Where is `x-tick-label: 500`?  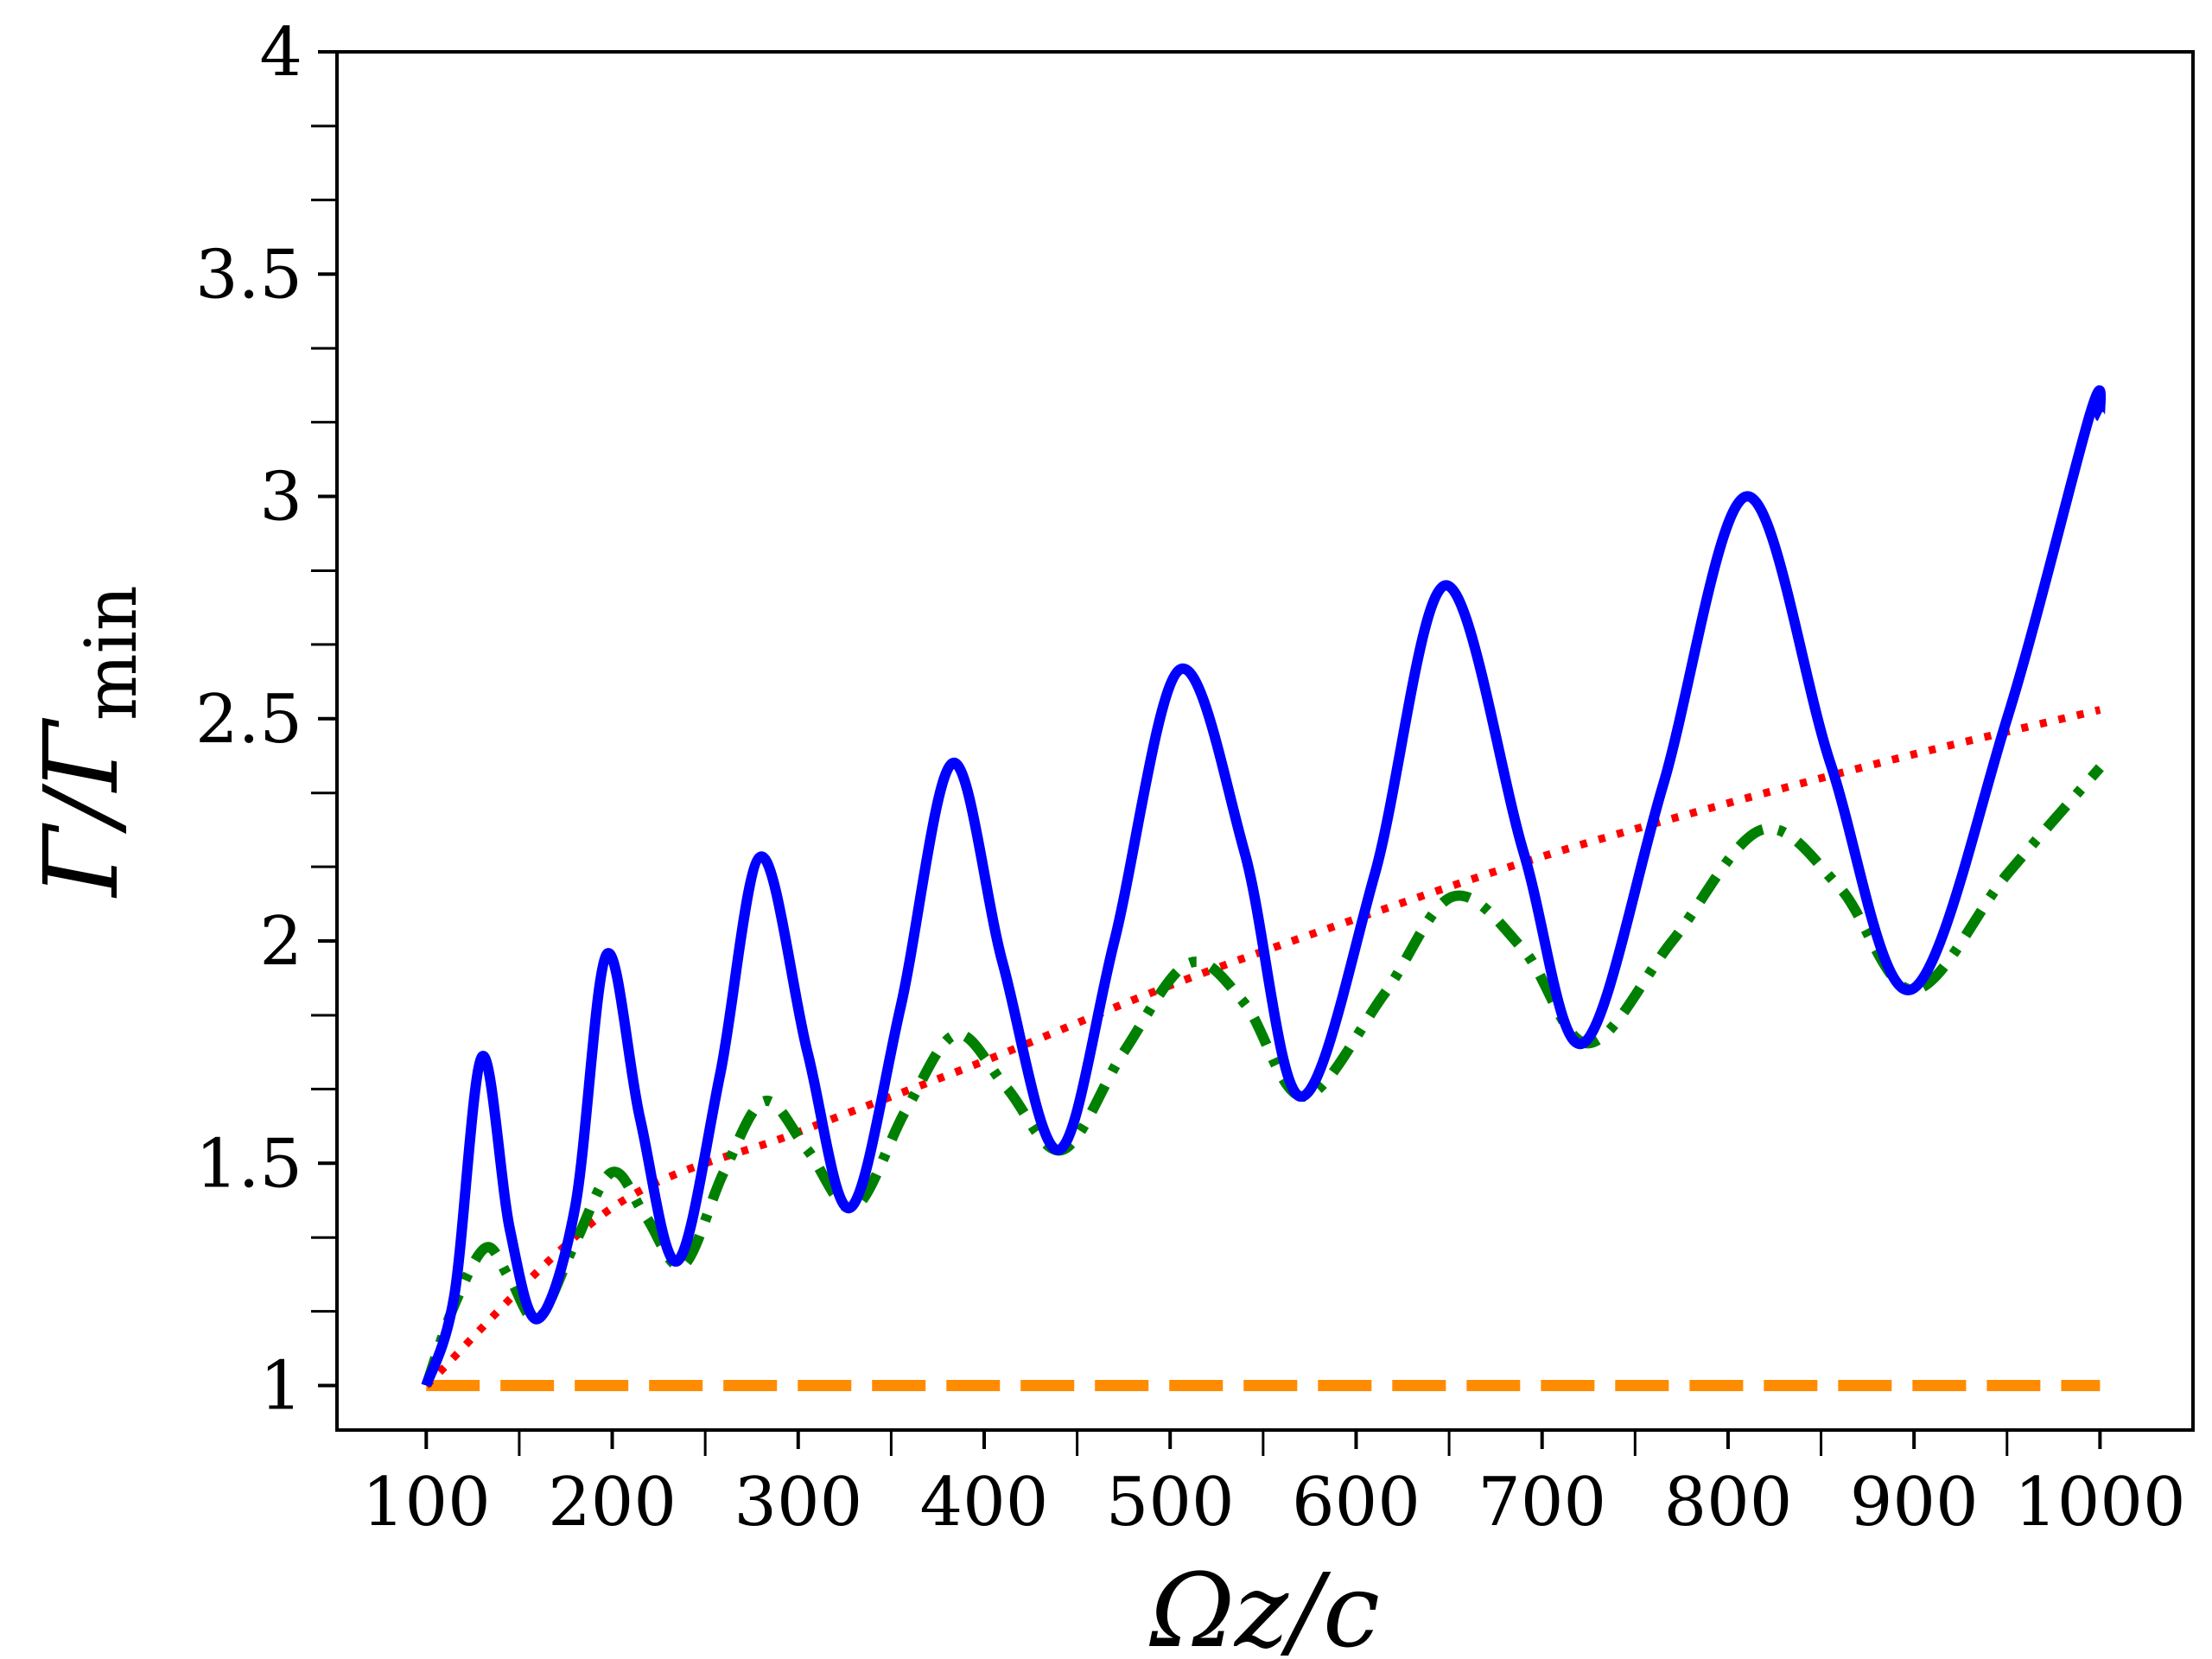
x-tick-label: 500 is located at coordinates (1170, 1502).